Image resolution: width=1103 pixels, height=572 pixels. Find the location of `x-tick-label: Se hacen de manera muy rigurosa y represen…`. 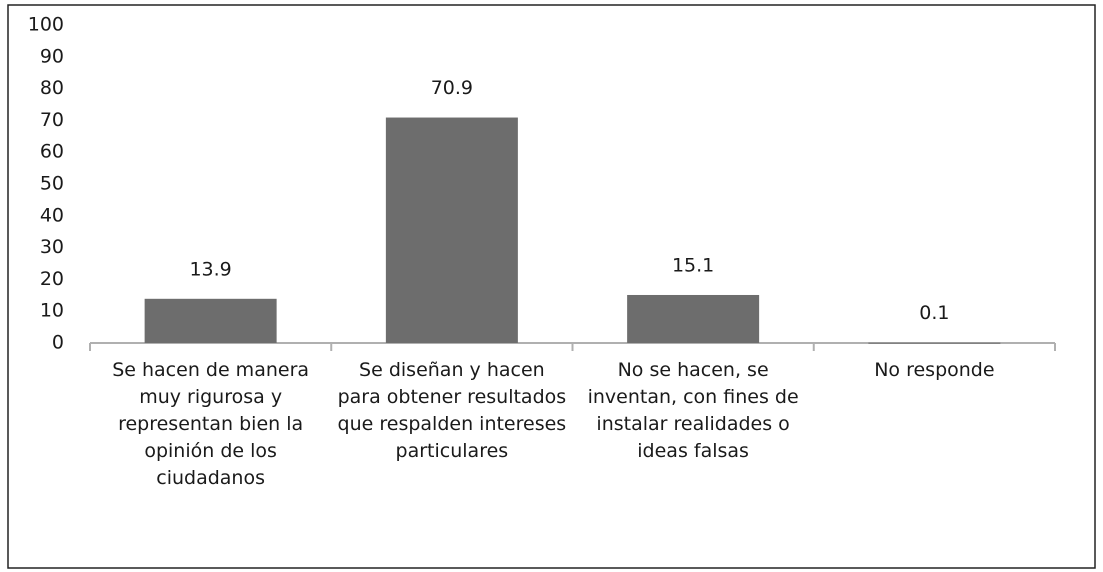

x-tick-label: Se hacen de manera muy rigurosa y represen… is located at coordinates (210, 424).